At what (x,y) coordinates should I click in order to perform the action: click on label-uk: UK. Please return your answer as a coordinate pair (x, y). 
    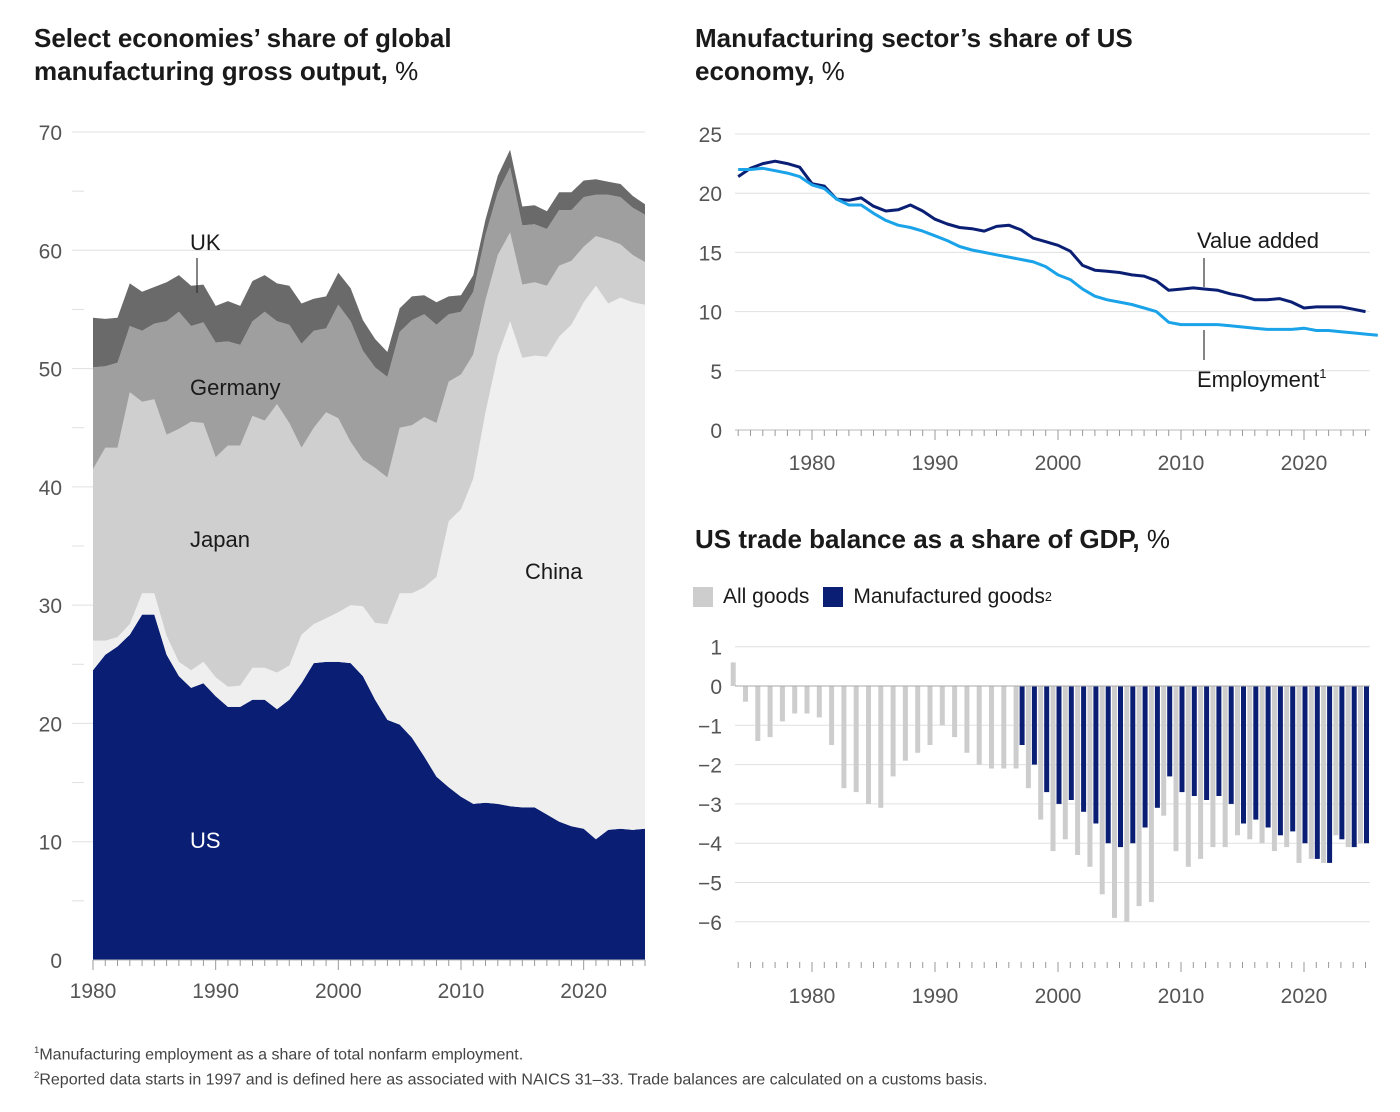
    Looking at the image, I should click on (205, 242).